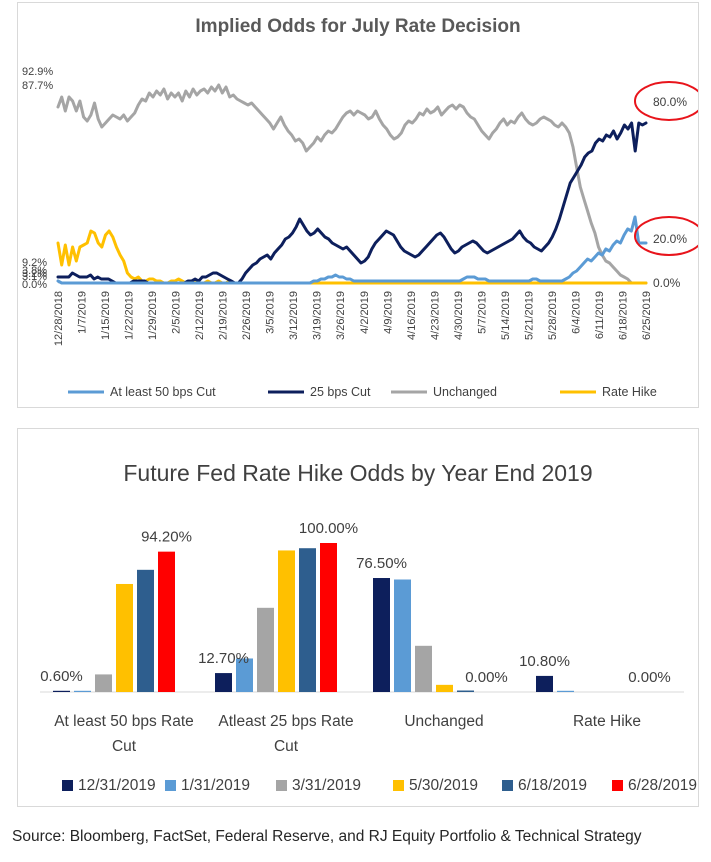 The image size is (711, 862). Describe the element at coordinates (482, 312) in the screenshot. I see `x-tick-label: 5/7/2019` at that location.